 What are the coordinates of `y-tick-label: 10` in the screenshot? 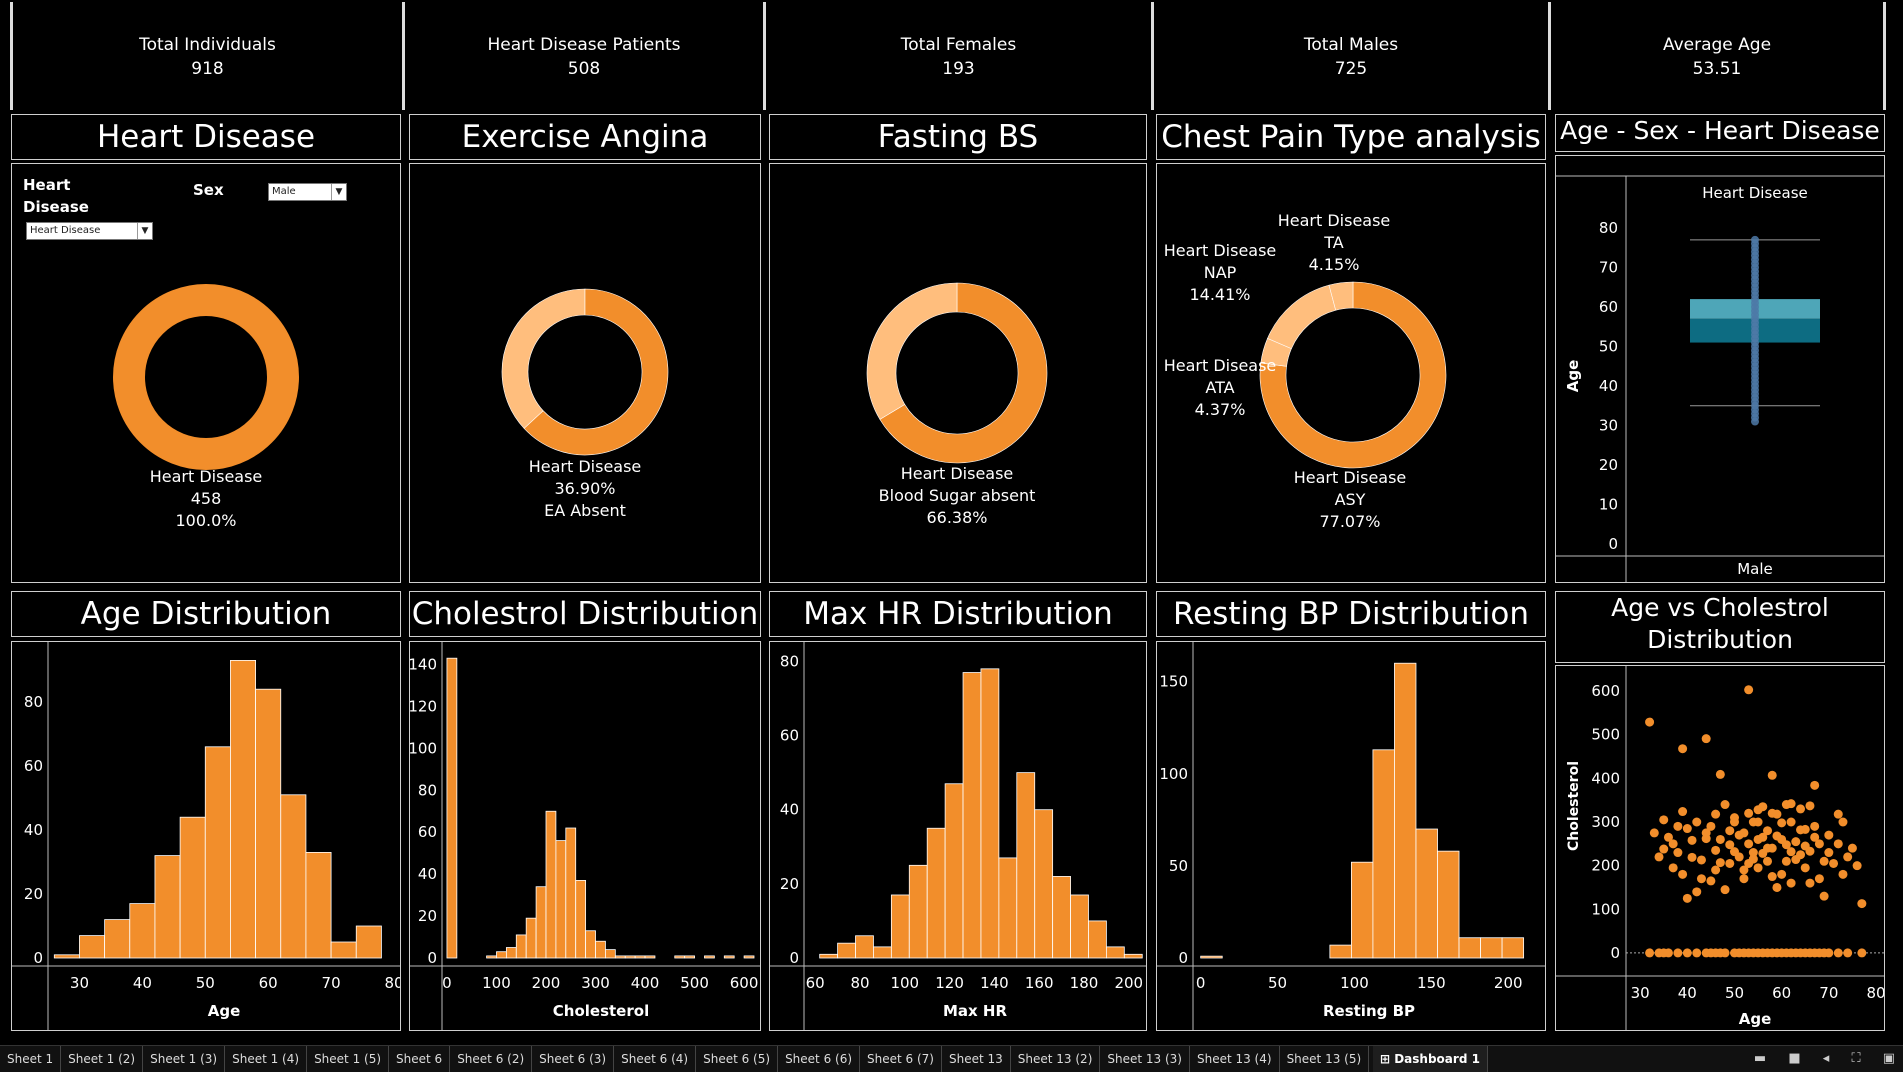 It's located at (1608, 505).